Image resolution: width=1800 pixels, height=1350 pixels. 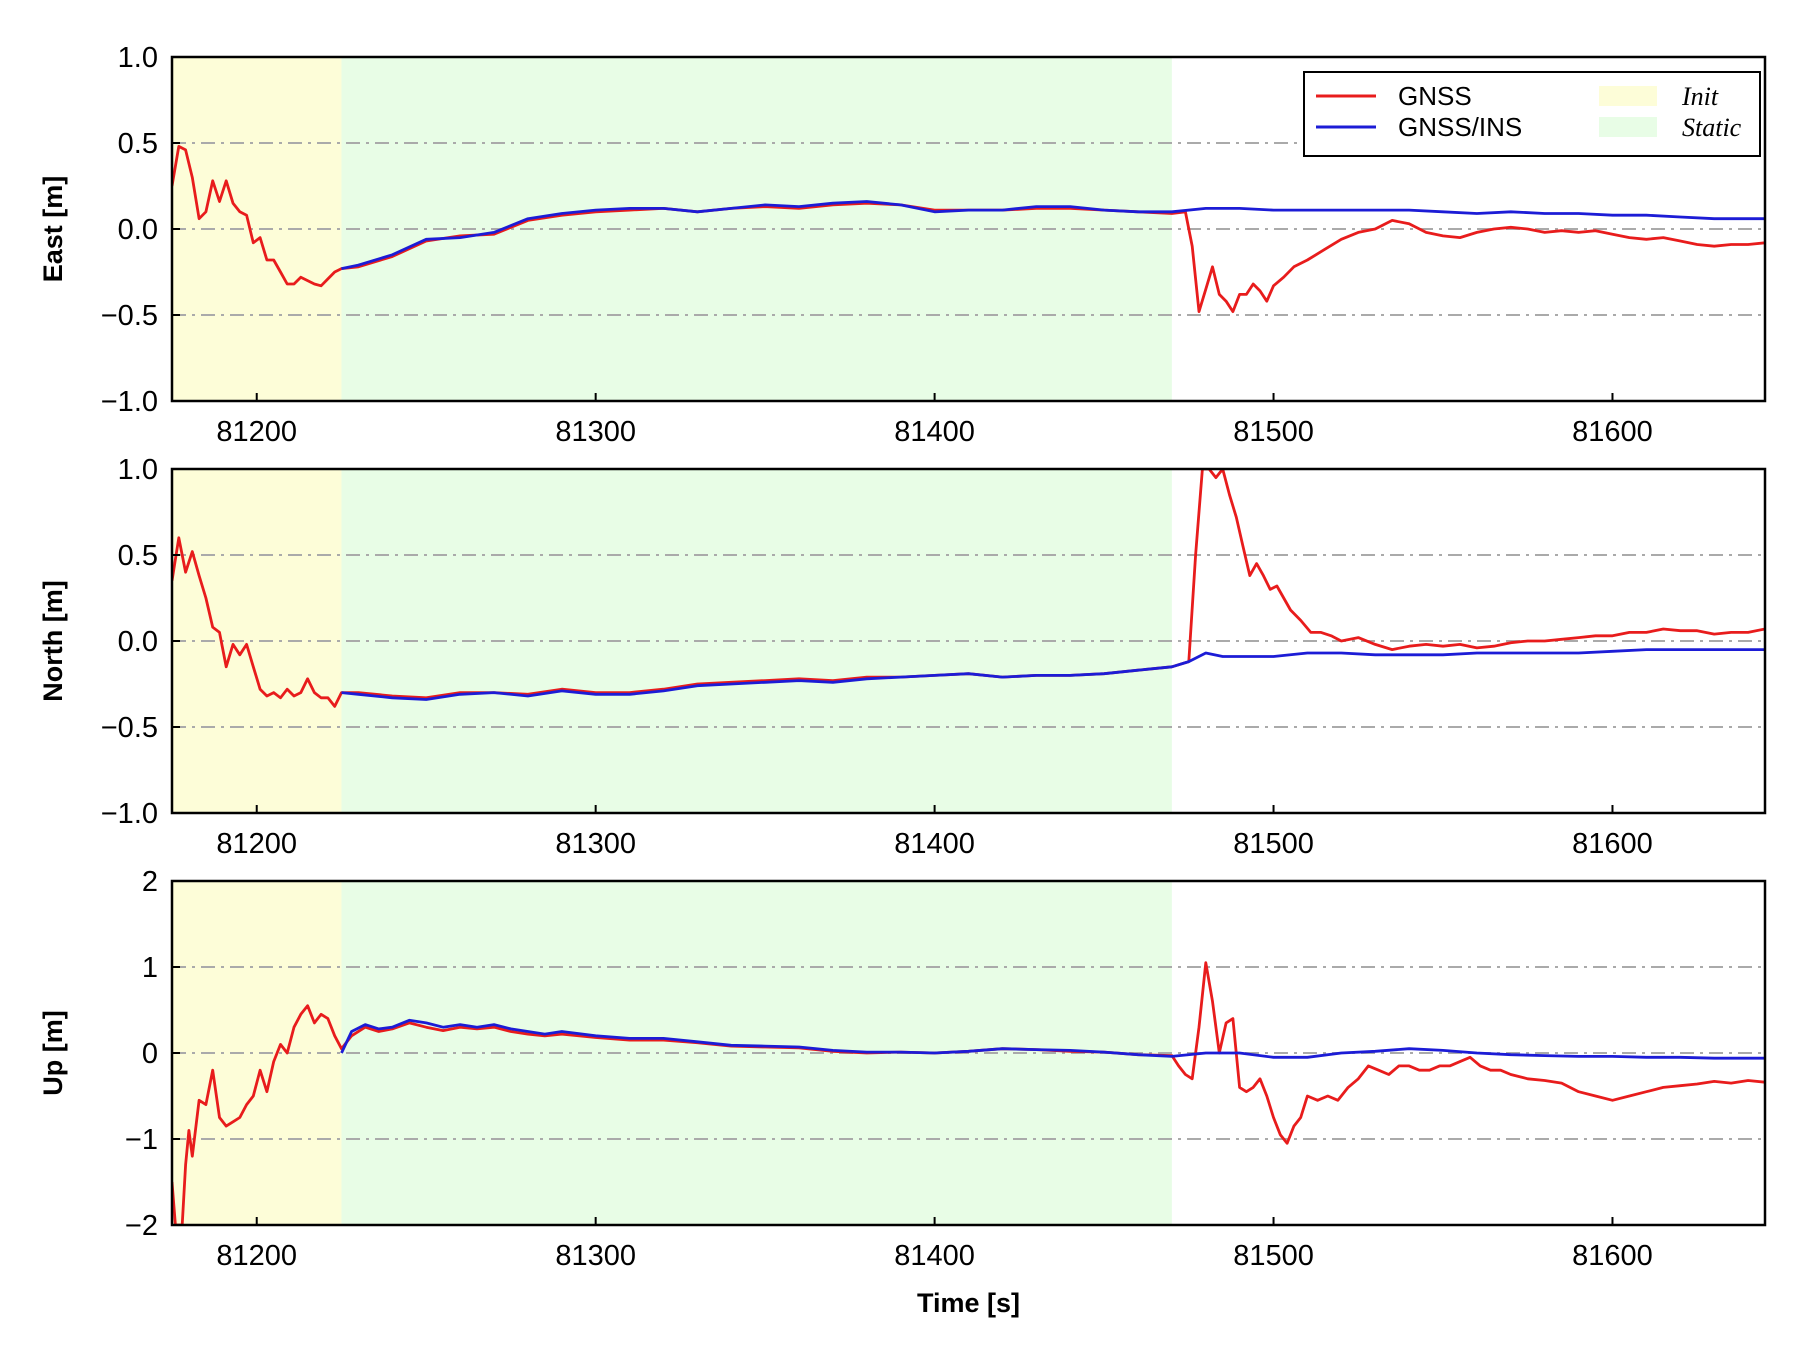 What do you see at coordinates (1628, 96) in the screenshot?
I see `legend-patch-init` at bounding box center [1628, 96].